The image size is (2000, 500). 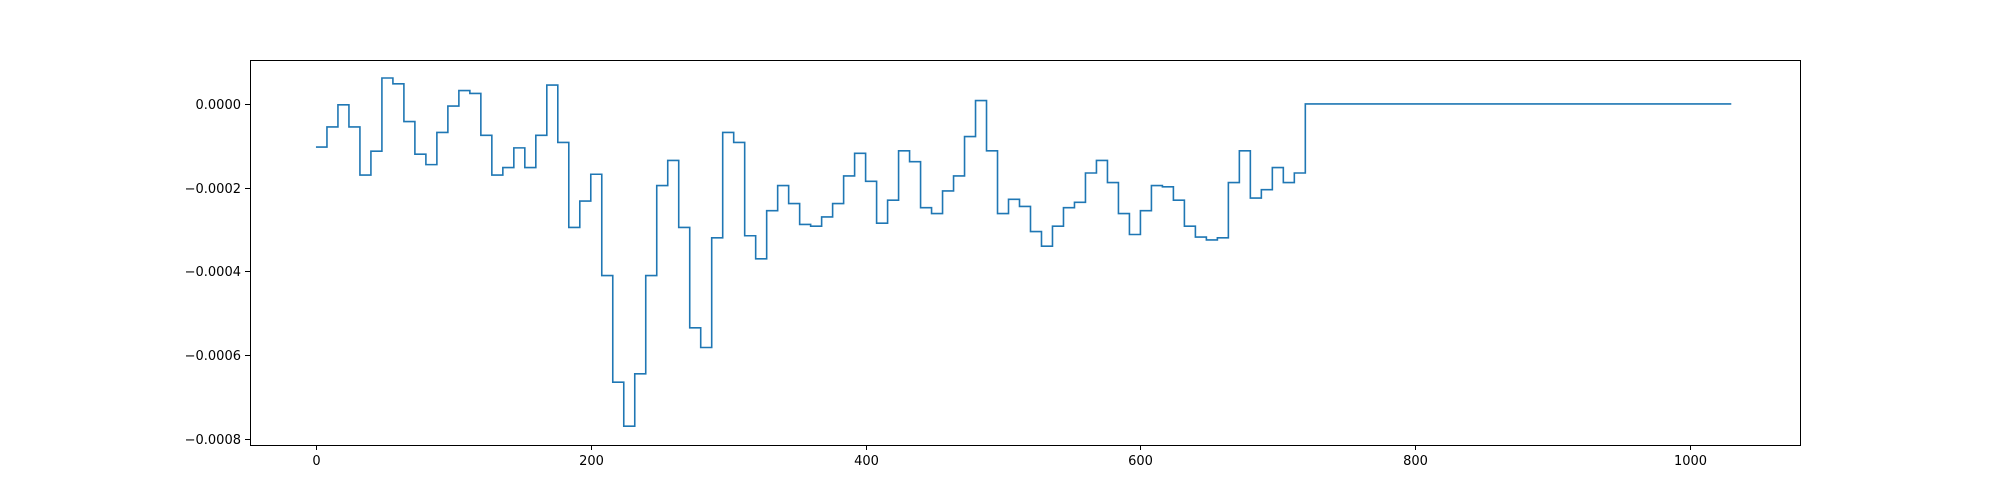 What do you see at coordinates (219, 105) in the screenshot?
I see `y-tick-label: 0.0000` at bounding box center [219, 105].